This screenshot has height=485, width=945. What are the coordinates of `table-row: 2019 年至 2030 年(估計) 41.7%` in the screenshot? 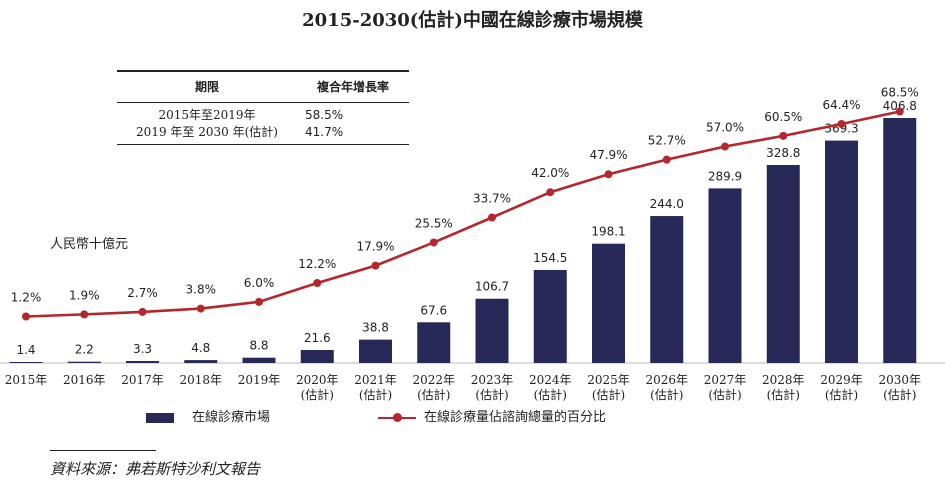 It's located at (263, 132).